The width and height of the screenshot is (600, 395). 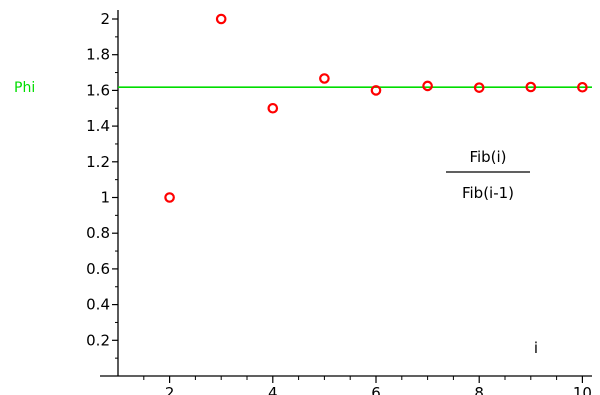 I want to click on x-tick-label: 10, so click(x=582, y=389).